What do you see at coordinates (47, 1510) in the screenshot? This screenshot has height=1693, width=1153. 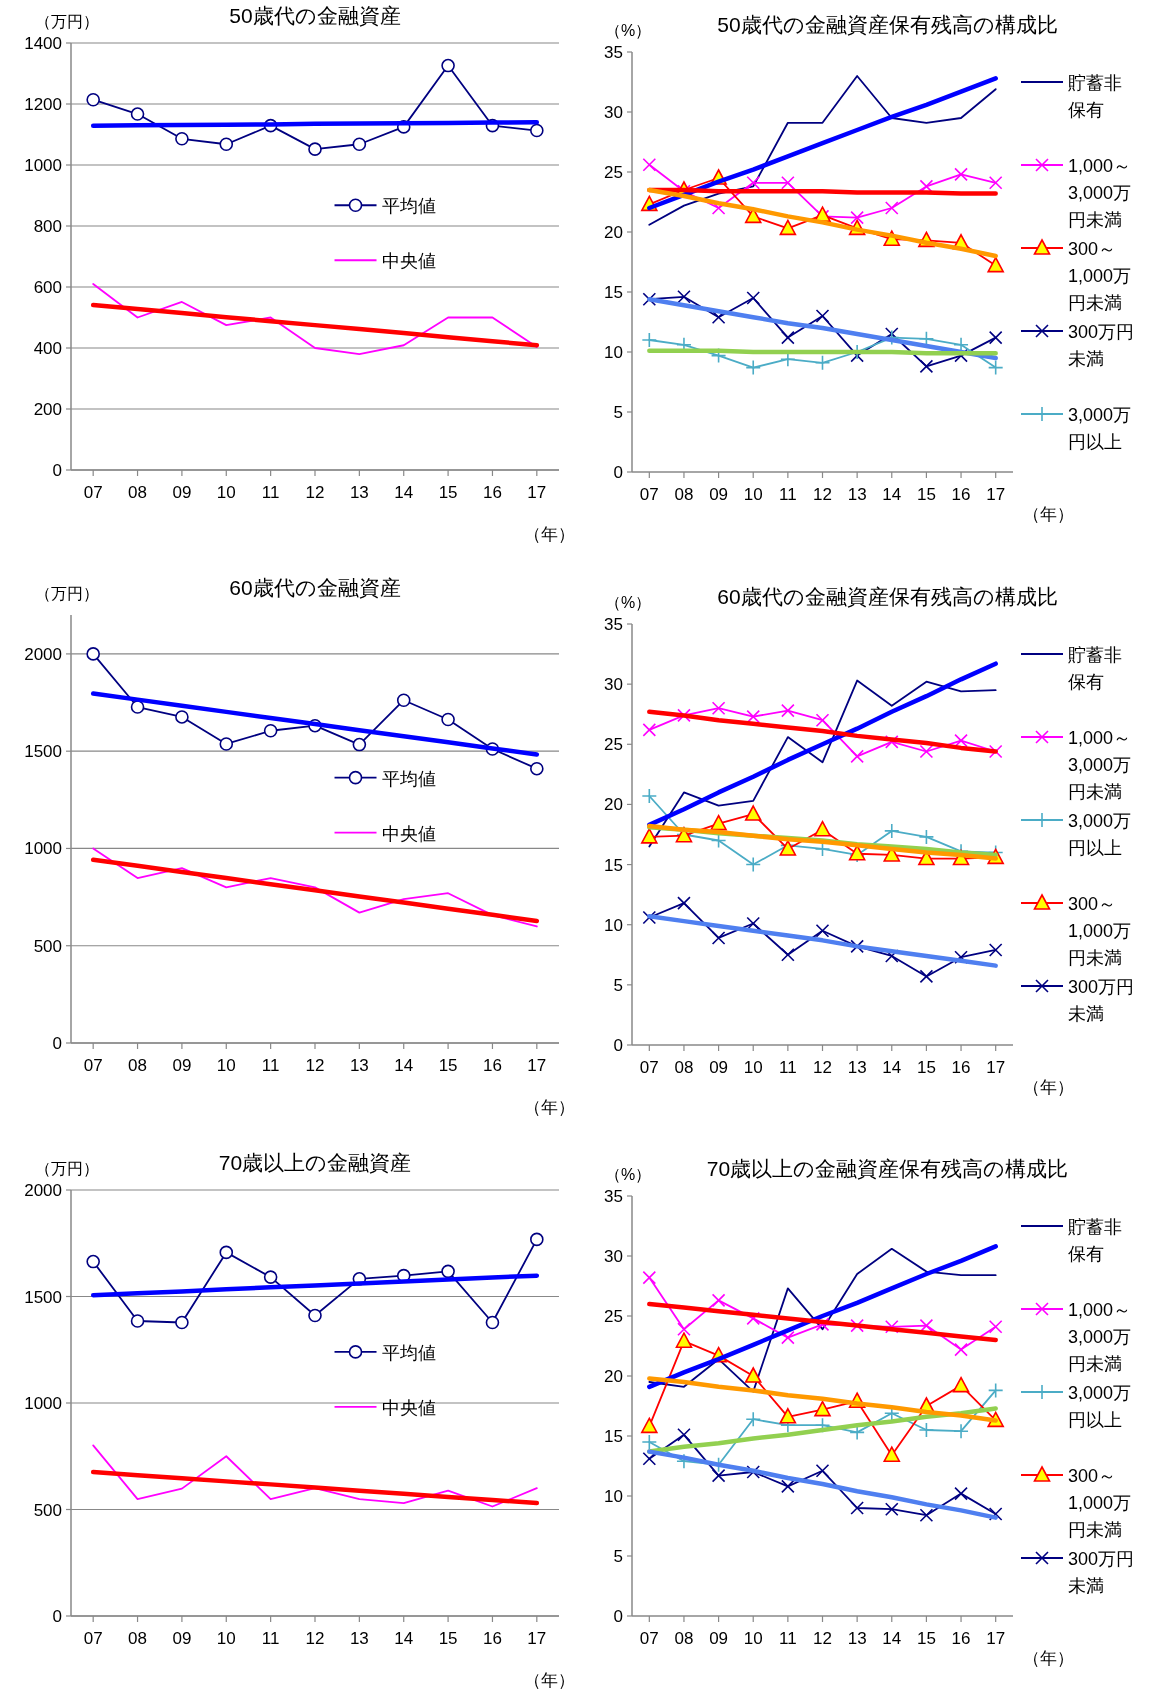 I see `y-tick-label: 500` at bounding box center [47, 1510].